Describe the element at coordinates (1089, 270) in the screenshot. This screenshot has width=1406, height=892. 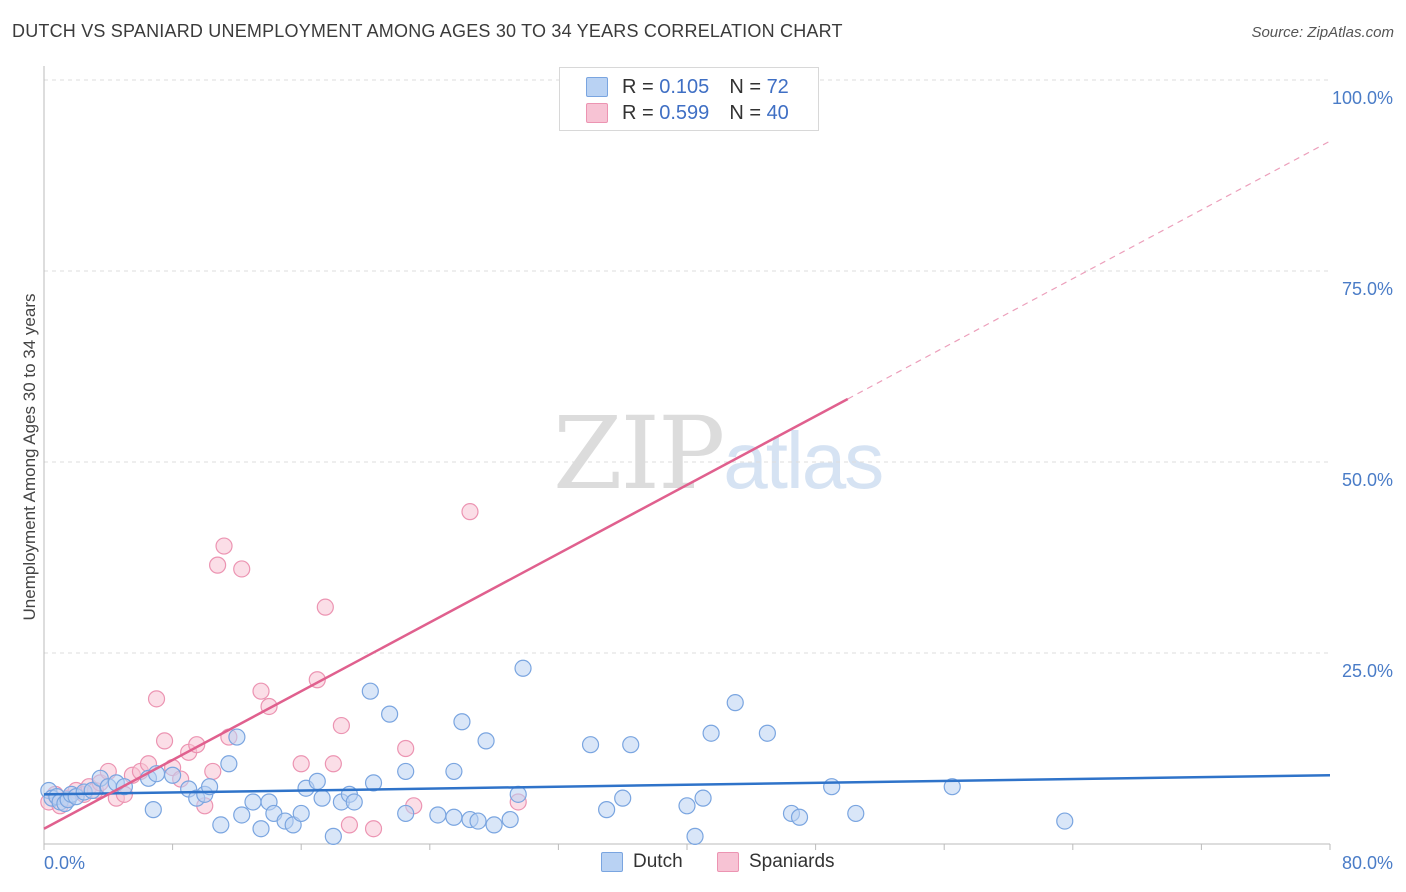
I see `spaniard-trend-extension` at that location.